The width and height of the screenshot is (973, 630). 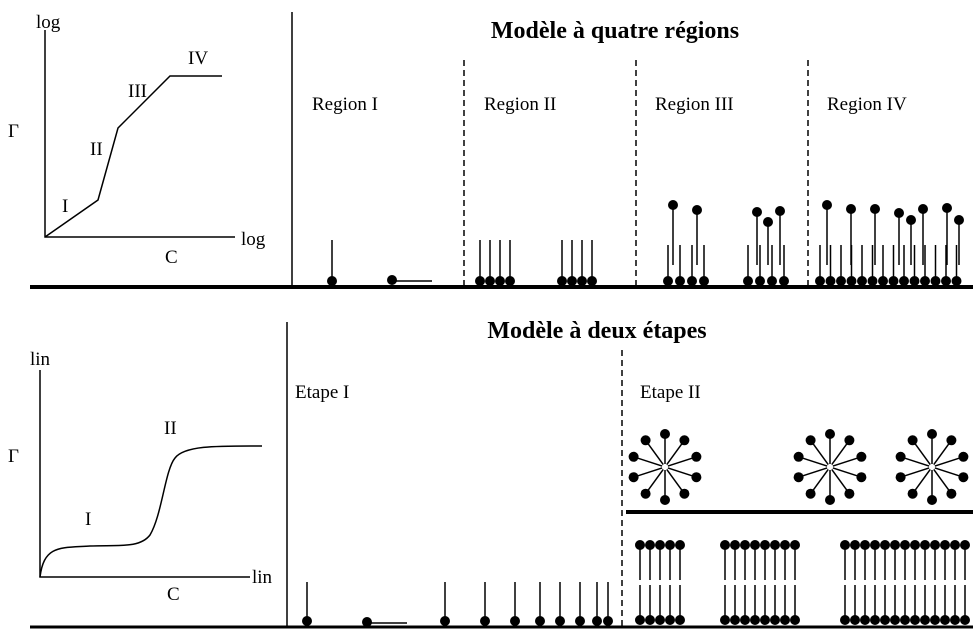 I want to click on panel-title: Modèle à quatre régions, so click(x=615, y=31).